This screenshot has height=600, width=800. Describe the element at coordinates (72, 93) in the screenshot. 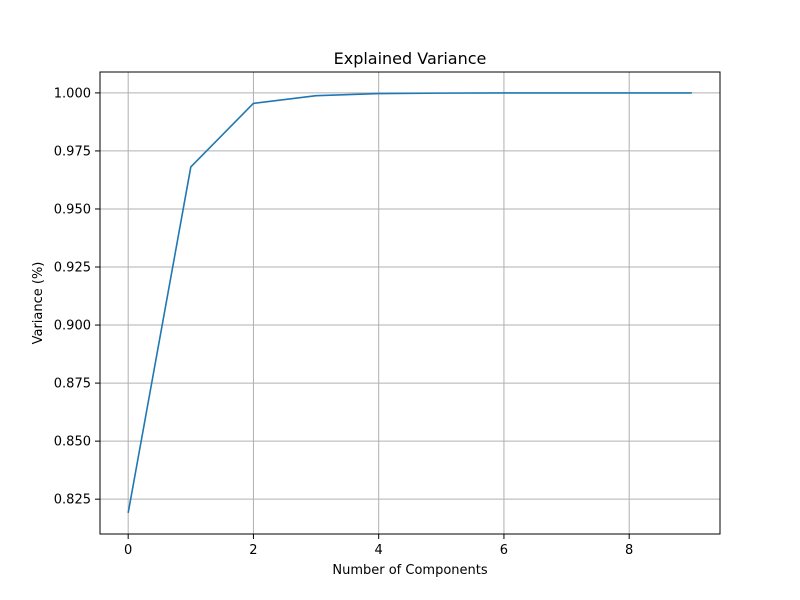

I see `y-tick-label: 1.000` at that location.